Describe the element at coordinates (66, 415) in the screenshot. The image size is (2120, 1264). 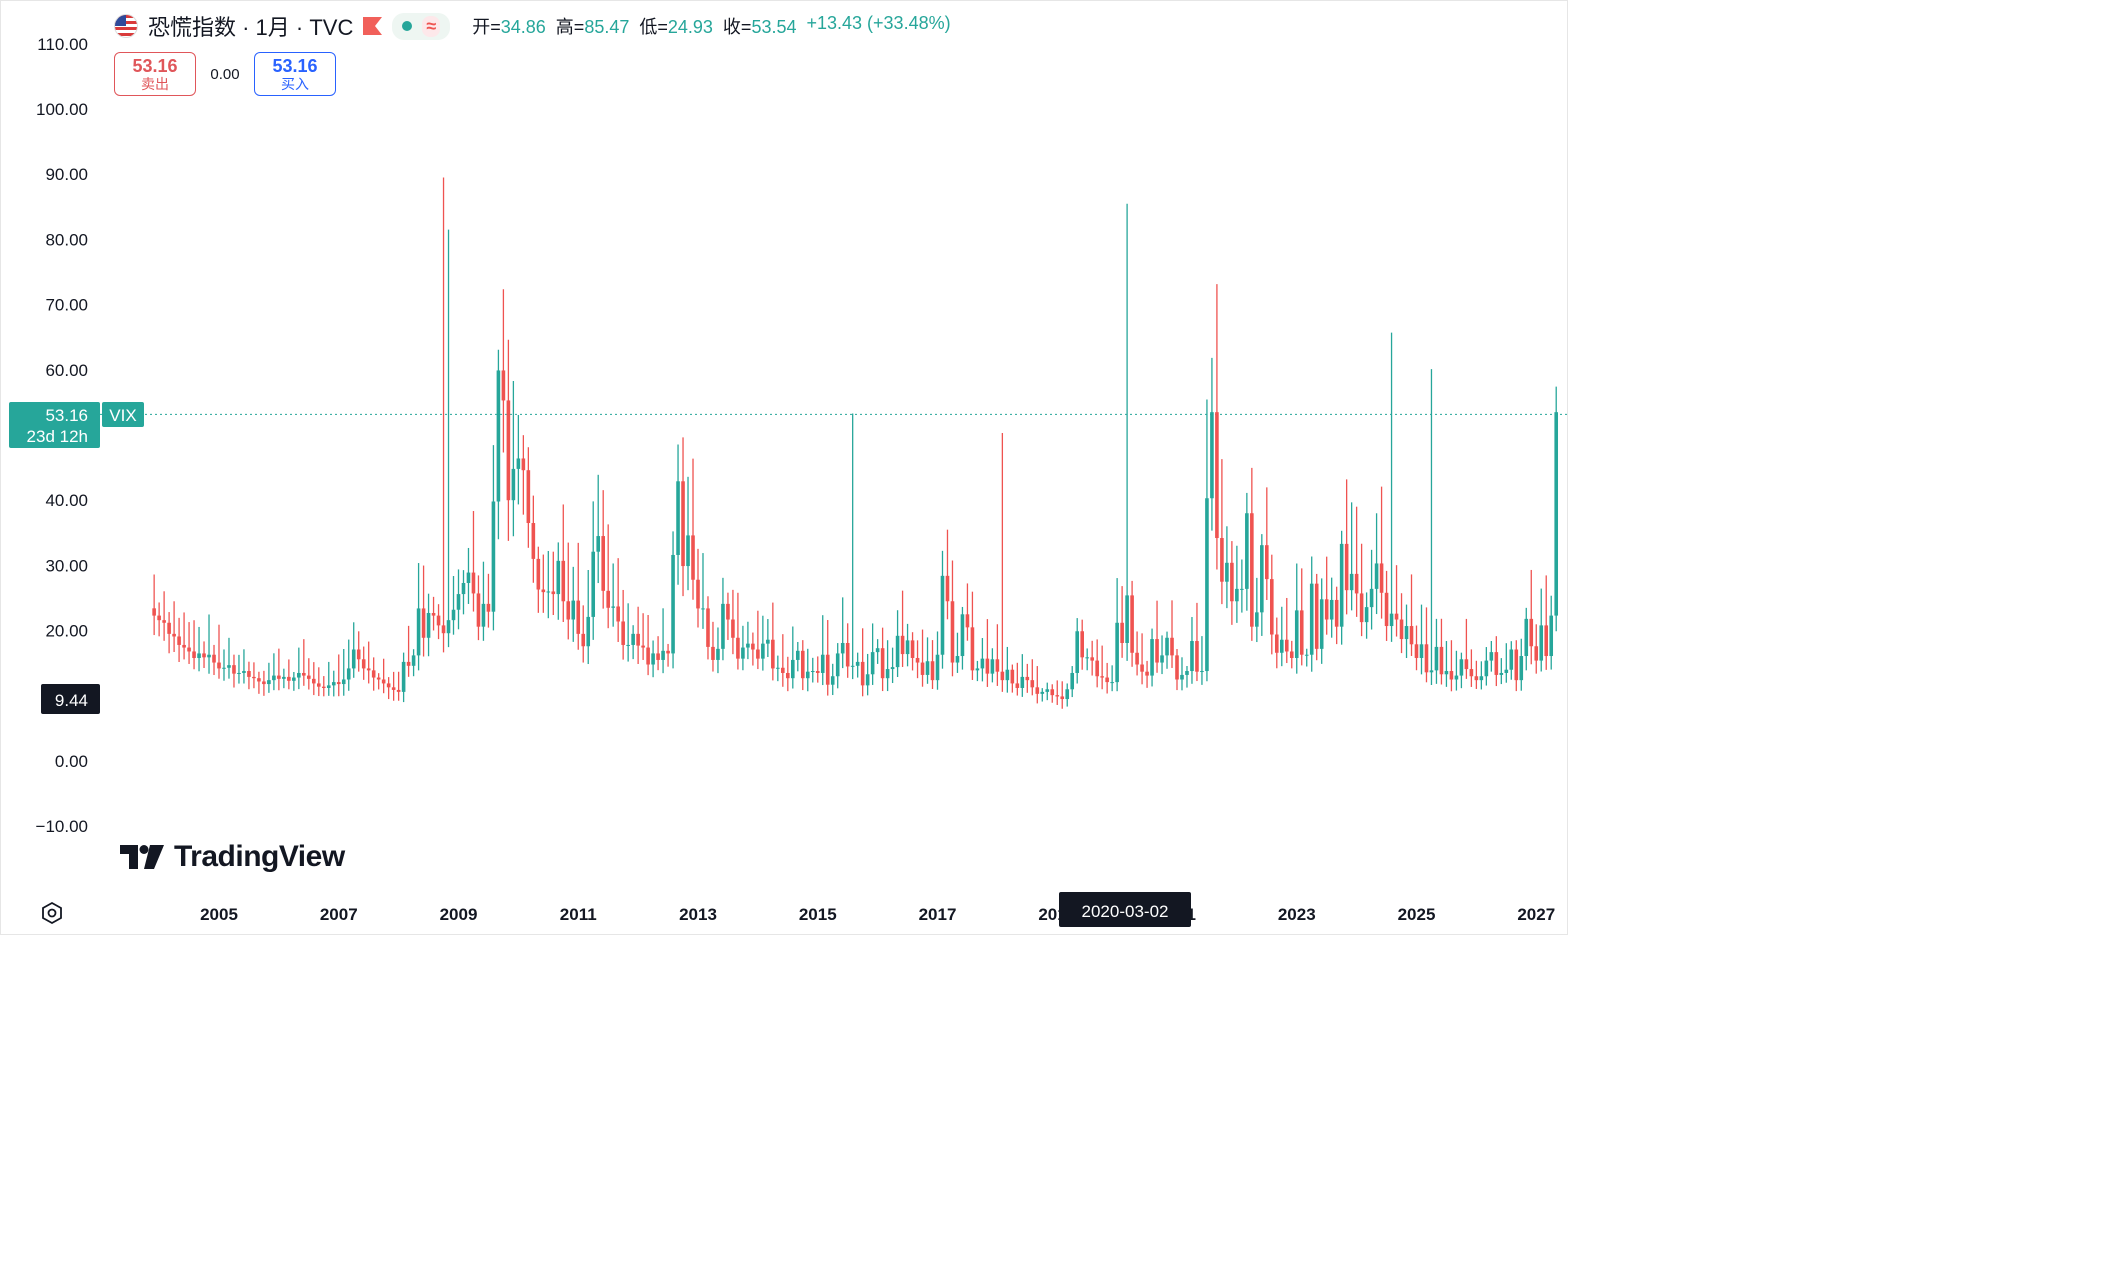
I see `last-price-value: 53.16` at that location.